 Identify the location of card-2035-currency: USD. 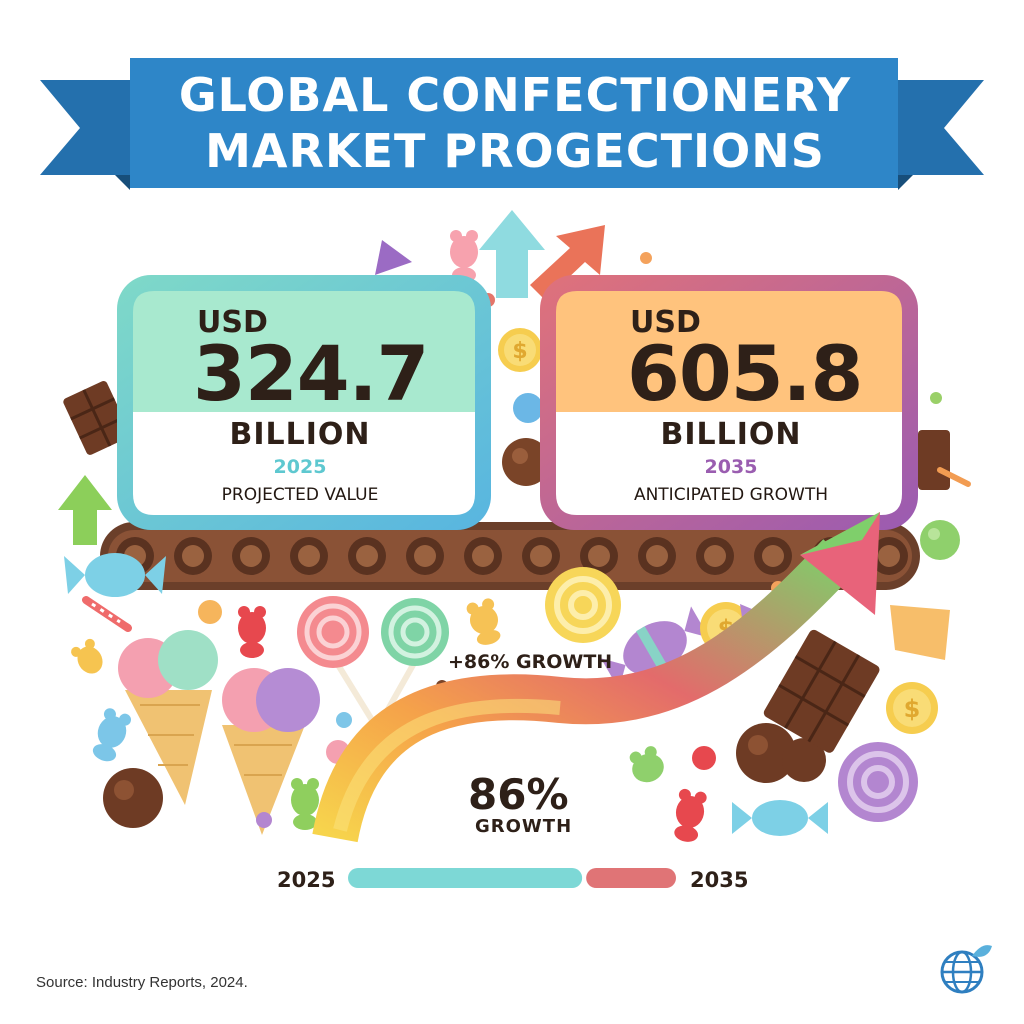
(665, 322).